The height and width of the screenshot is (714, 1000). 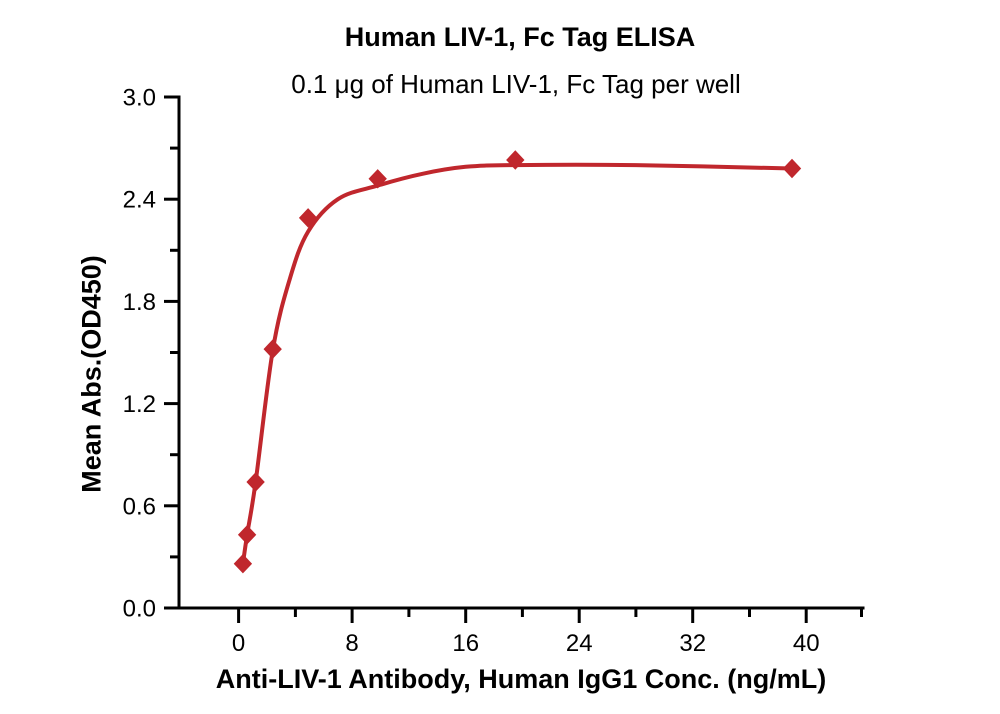 What do you see at coordinates (139, 98) in the screenshot?
I see `y-tick-label: 3.0` at bounding box center [139, 98].